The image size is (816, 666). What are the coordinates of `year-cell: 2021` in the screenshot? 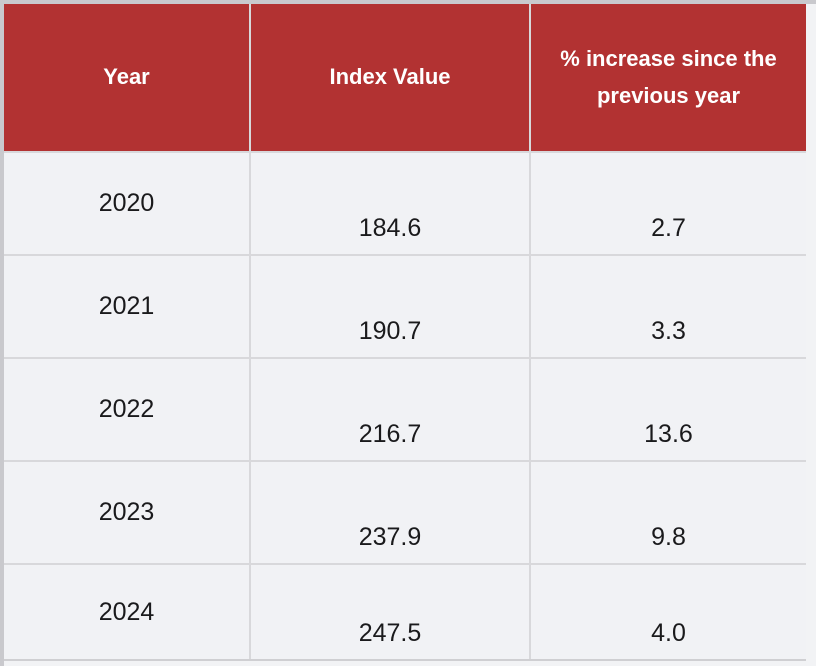 It's located at (127, 306).